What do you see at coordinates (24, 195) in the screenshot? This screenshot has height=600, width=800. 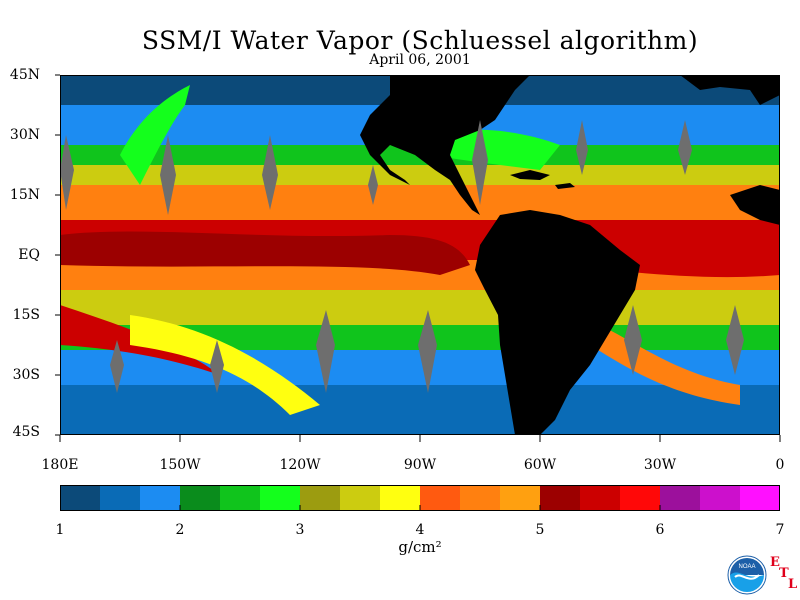 I see `lat-label-15n: 15N` at bounding box center [24, 195].